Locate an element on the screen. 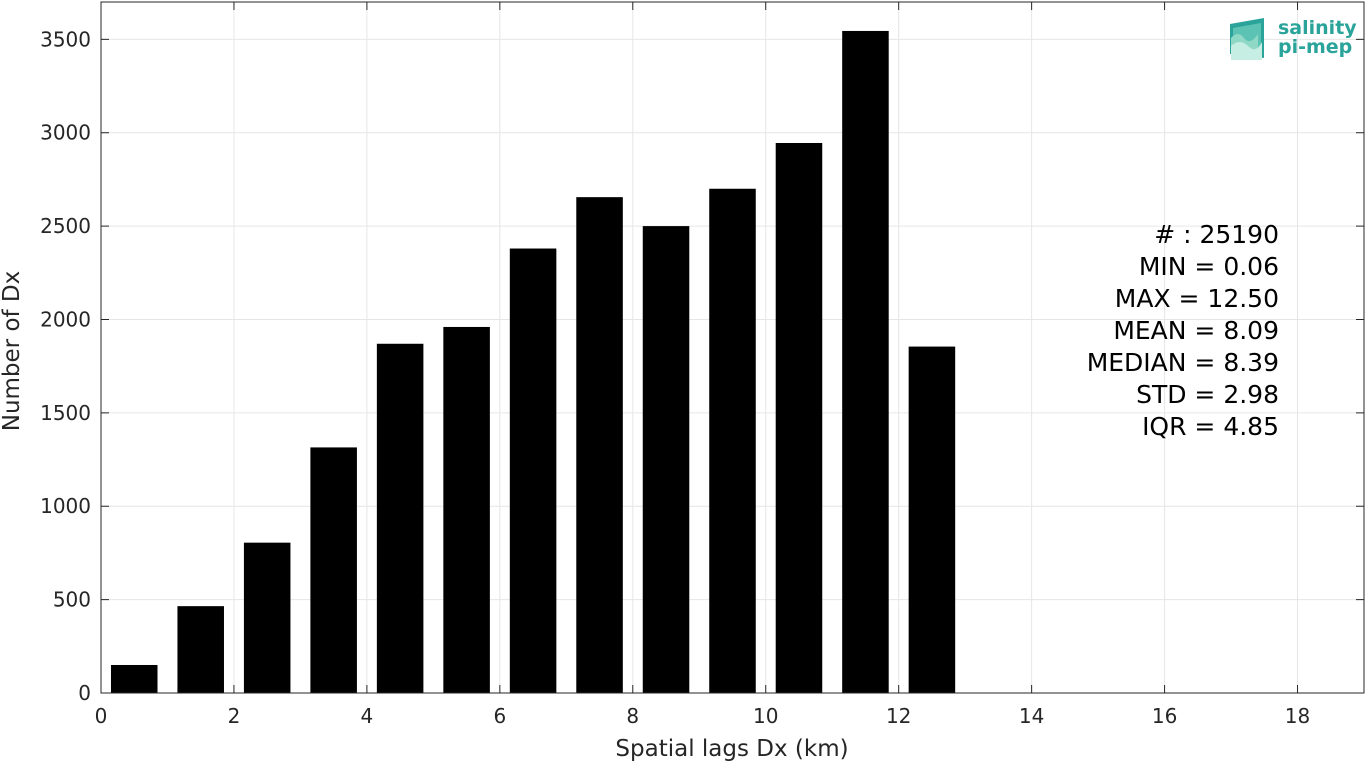  stats-line: MEAN = 8.09 is located at coordinates (1196, 330).